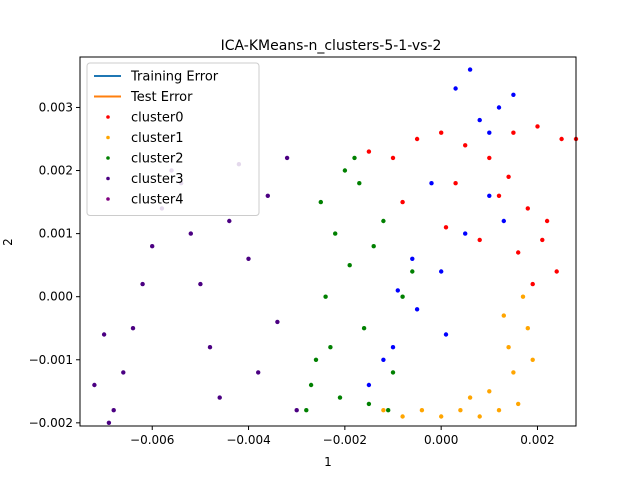 The height and width of the screenshot is (482, 640). I want to click on legend-box, so click(173, 139).